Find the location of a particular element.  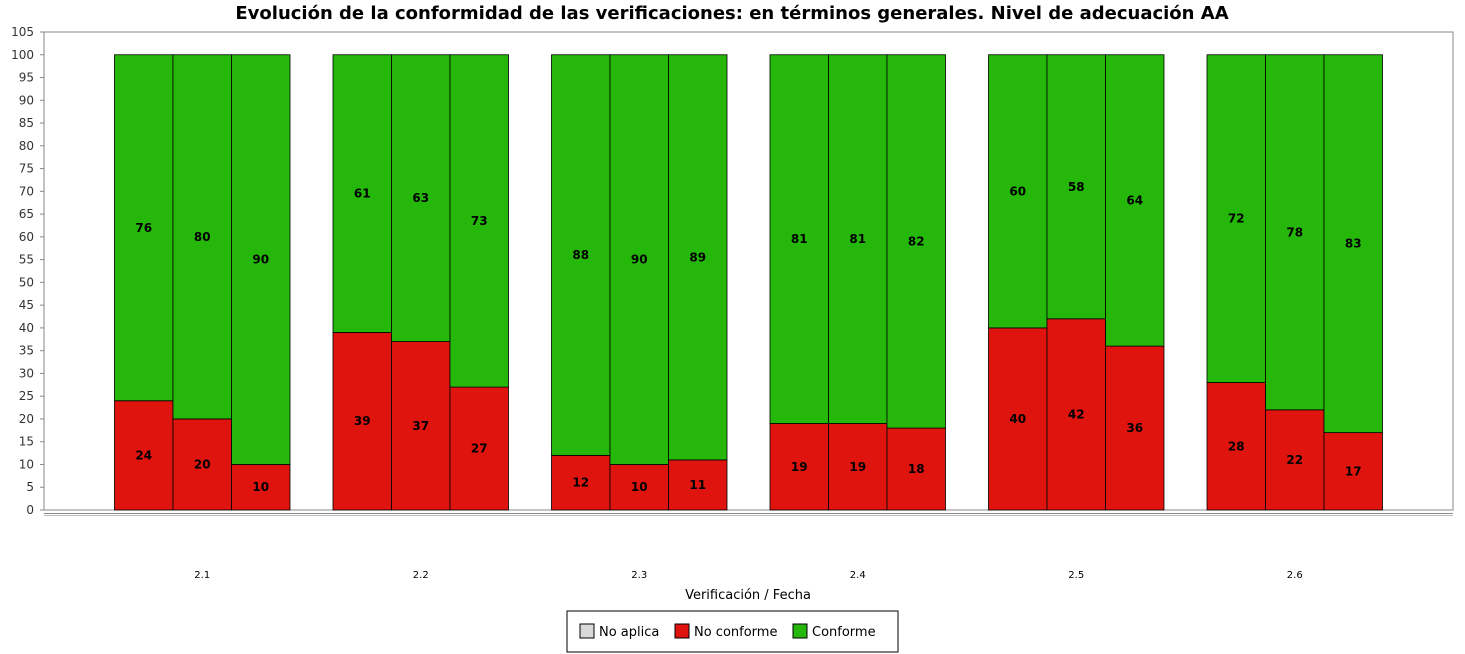

bar-value-label: 24 is located at coordinates (143, 455).